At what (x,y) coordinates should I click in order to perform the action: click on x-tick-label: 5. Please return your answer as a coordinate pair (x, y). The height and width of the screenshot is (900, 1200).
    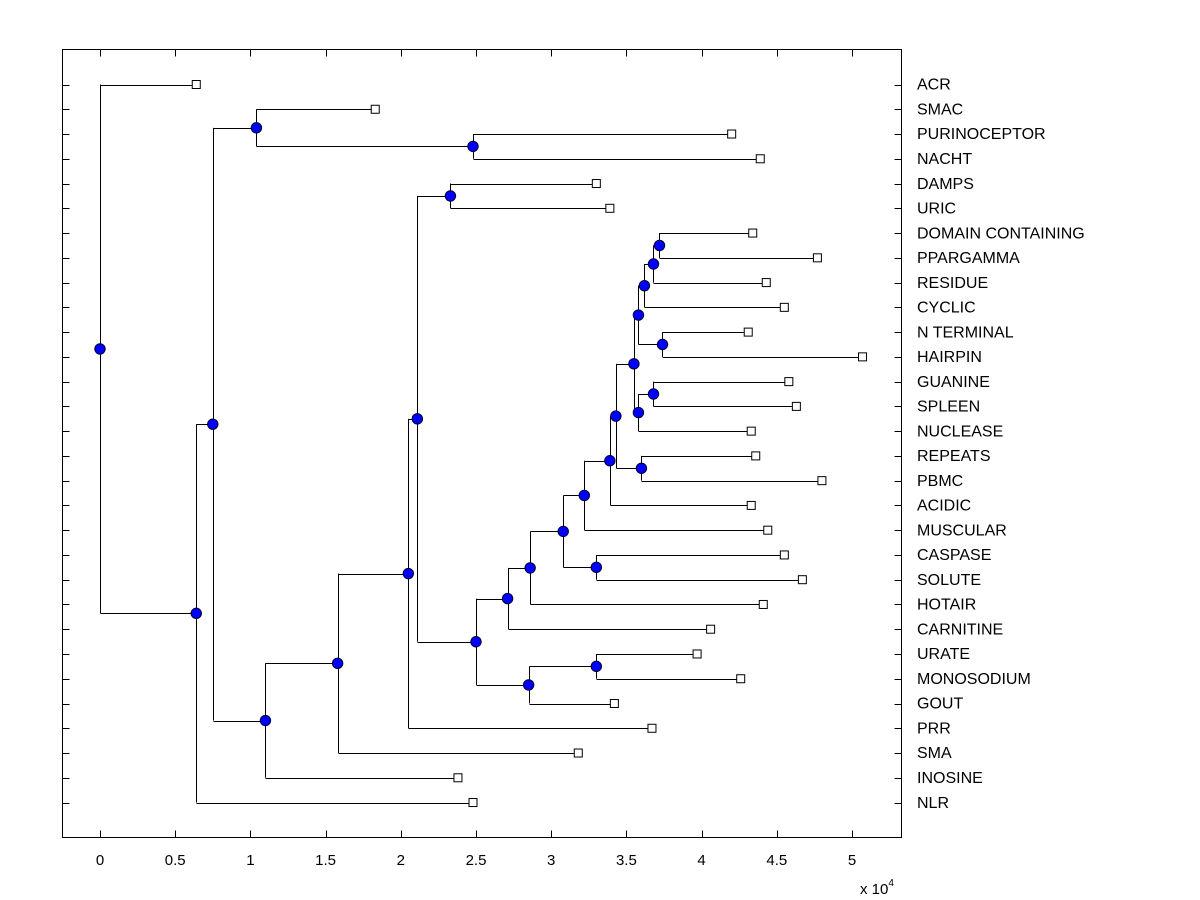
    Looking at the image, I should click on (852, 860).